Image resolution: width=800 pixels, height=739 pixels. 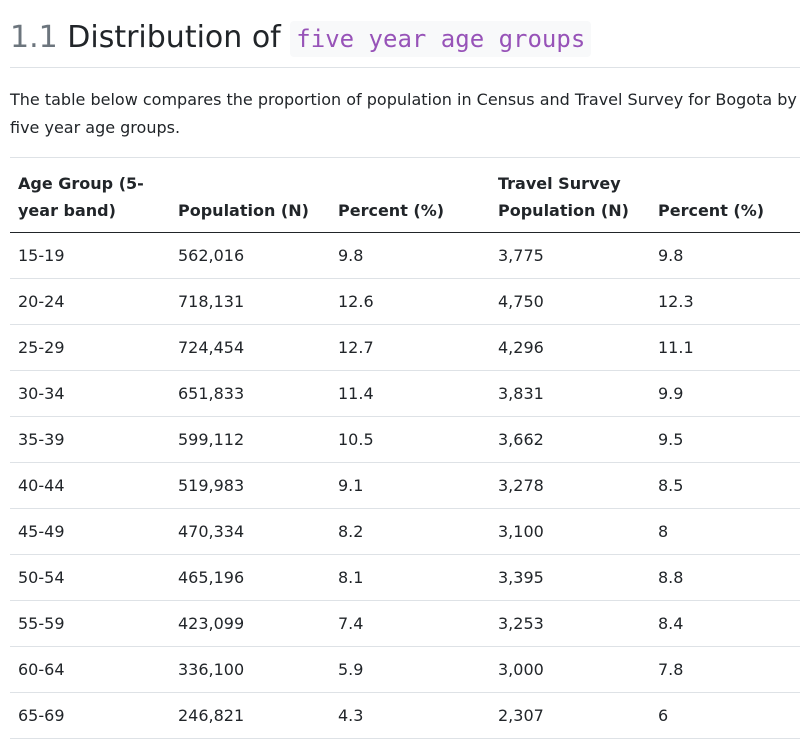 What do you see at coordinates (410, 485) in the screenshot?
I see `cell-percent: 9.1` at bounding box center [410, 485].